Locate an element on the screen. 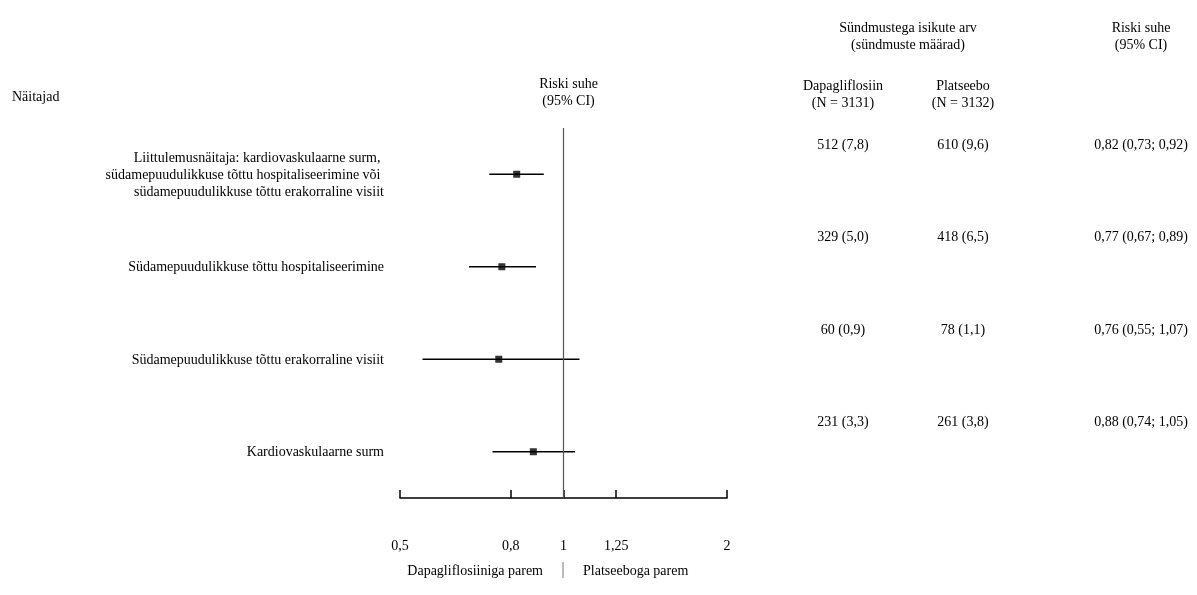  text: Sündmustega isikute arv (sündmuste määrad) is located at coordinates (908, 36).